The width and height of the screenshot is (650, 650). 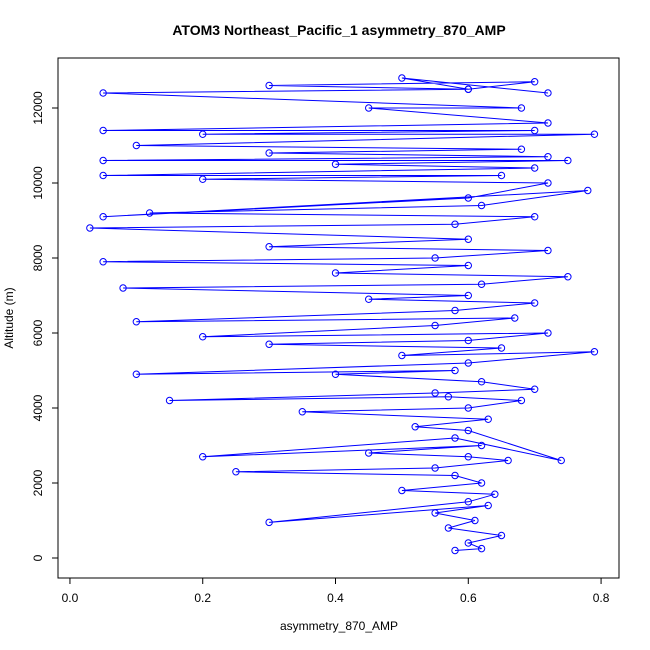 What do you see at coordinates (601, 598) in the screenshot?
I see `x-tick-label: 0.8` at bounding box center [601, 598].